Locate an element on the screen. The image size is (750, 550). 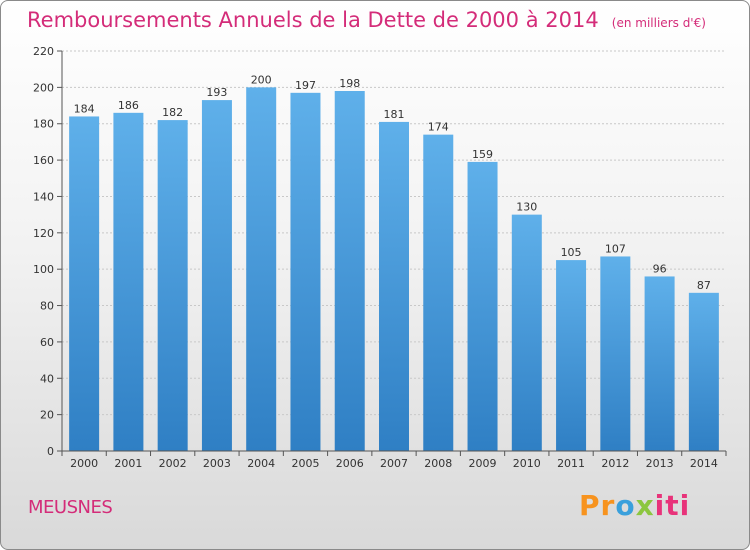
x-tick-label: 2008 is located at coordinates (438, 463).